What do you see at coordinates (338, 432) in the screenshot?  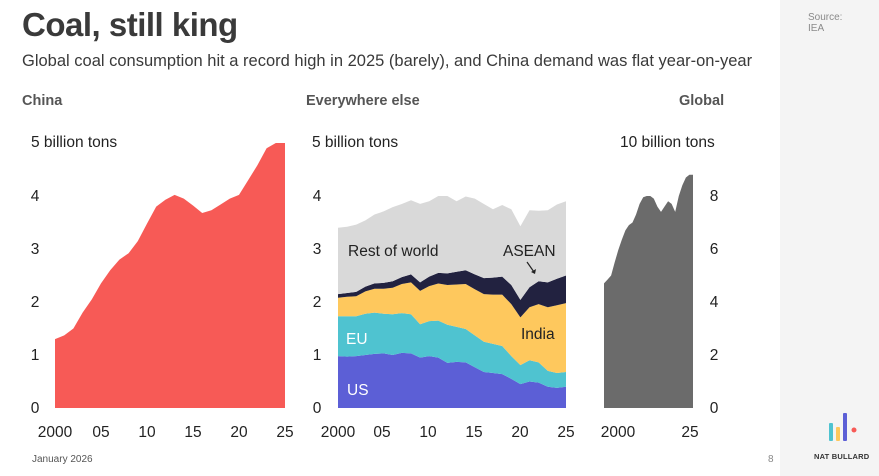 I see `everywhere-else-xtick: 2000` at bounding box center [338, 432].